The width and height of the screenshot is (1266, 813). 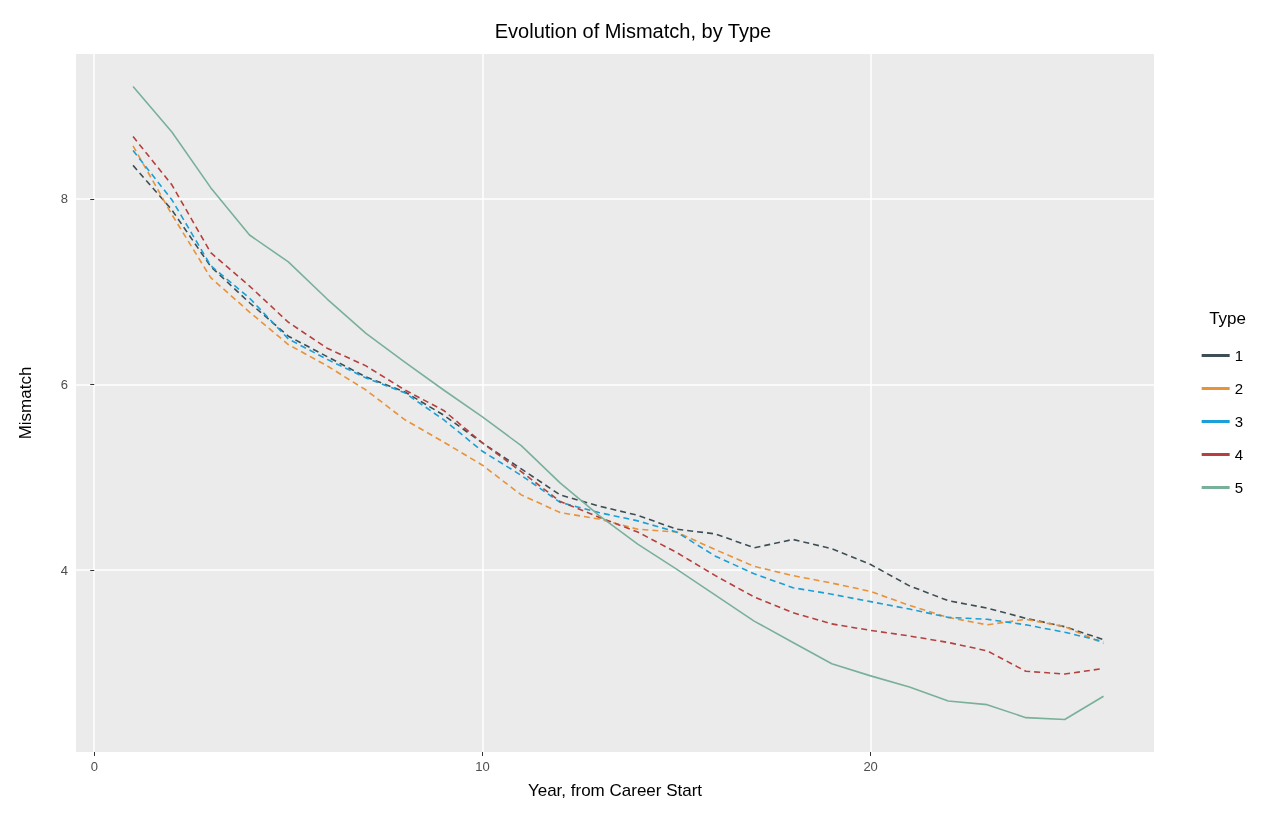 What do you see at coordinates (25, 403) in the screenshot?
I see `y-axis-title: Mismatch` at bounding box center [25, 403].